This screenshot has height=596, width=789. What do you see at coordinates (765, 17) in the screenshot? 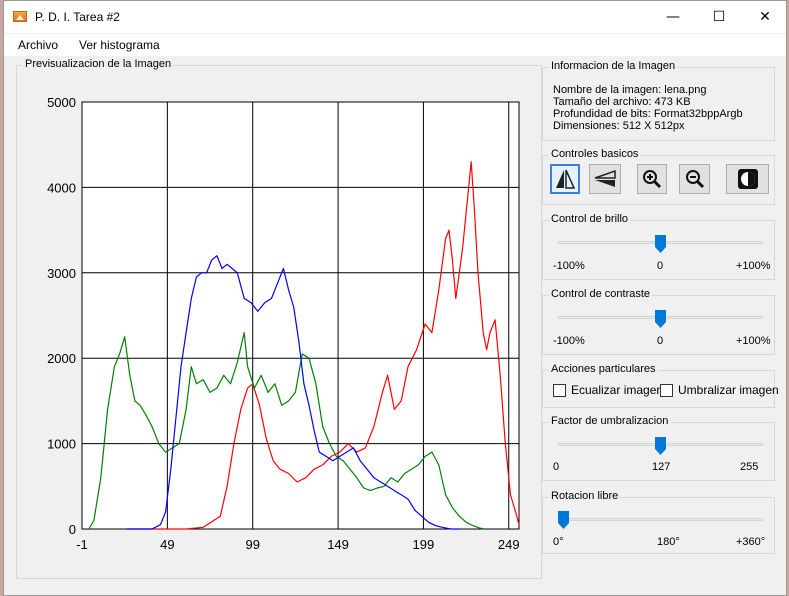
I see `close-button: ✕` at bounding box center [765, 17].